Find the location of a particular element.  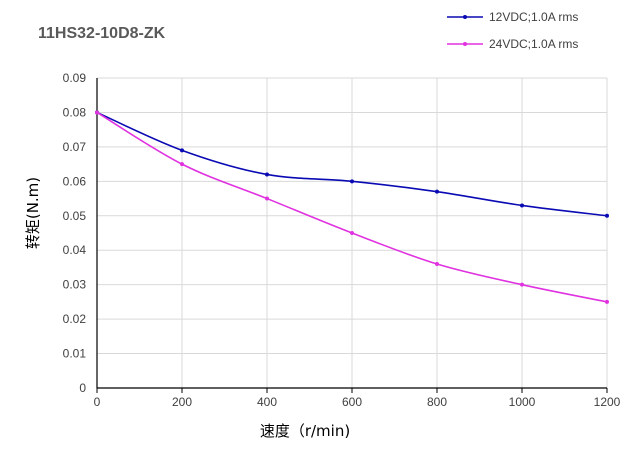

x-tick-labels: 0 200 400 600 800 1000 1200 is located at coordinates (357, 402).